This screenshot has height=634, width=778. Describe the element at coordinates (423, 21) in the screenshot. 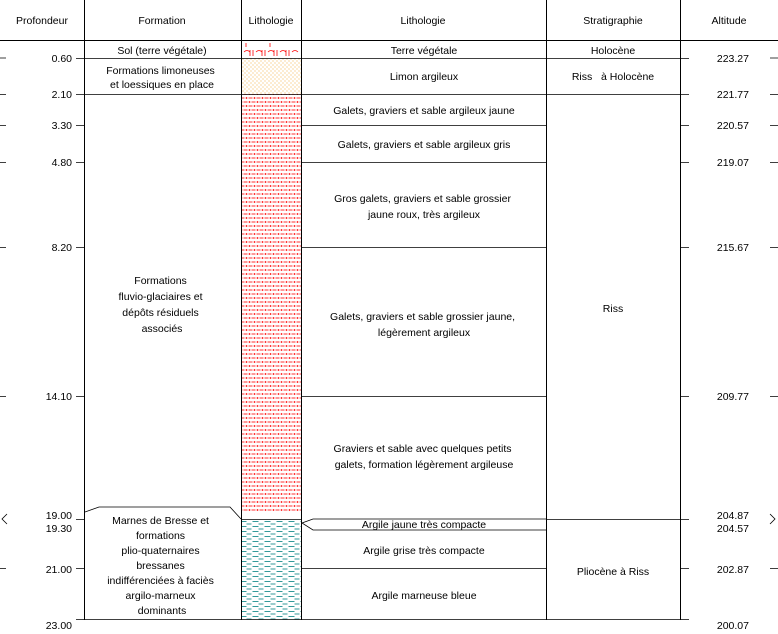

I see `header-lithology: Lithologie` at that location.